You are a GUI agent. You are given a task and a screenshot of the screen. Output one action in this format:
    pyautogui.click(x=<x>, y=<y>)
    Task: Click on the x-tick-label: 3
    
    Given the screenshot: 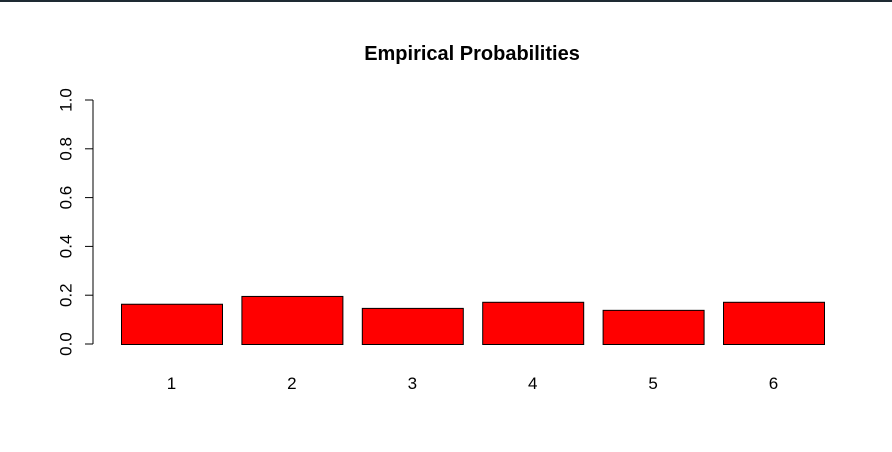 What is the action you would take?
    pyautogui.click(x=412, y=383)
    